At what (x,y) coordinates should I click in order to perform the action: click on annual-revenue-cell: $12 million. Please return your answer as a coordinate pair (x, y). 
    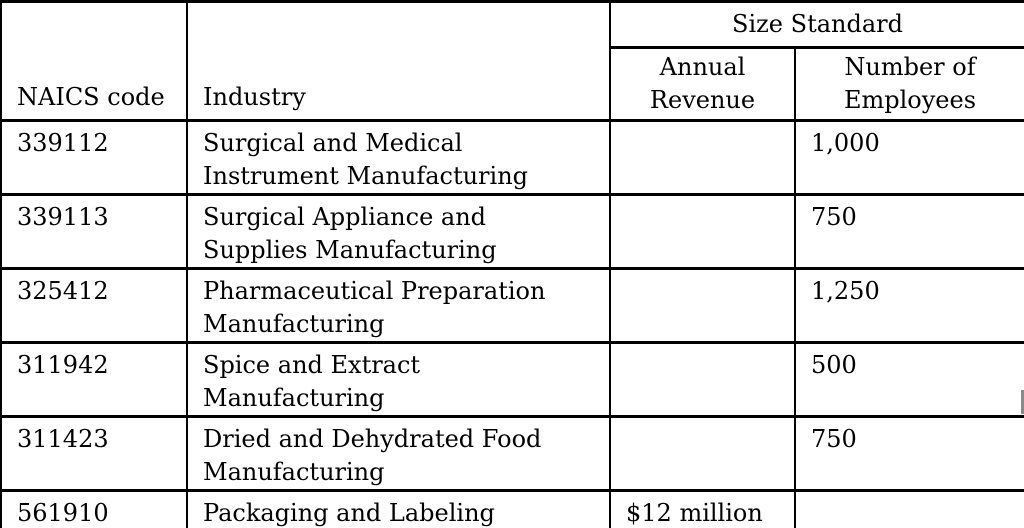
    Looking at the image, I should click on (702, 508).